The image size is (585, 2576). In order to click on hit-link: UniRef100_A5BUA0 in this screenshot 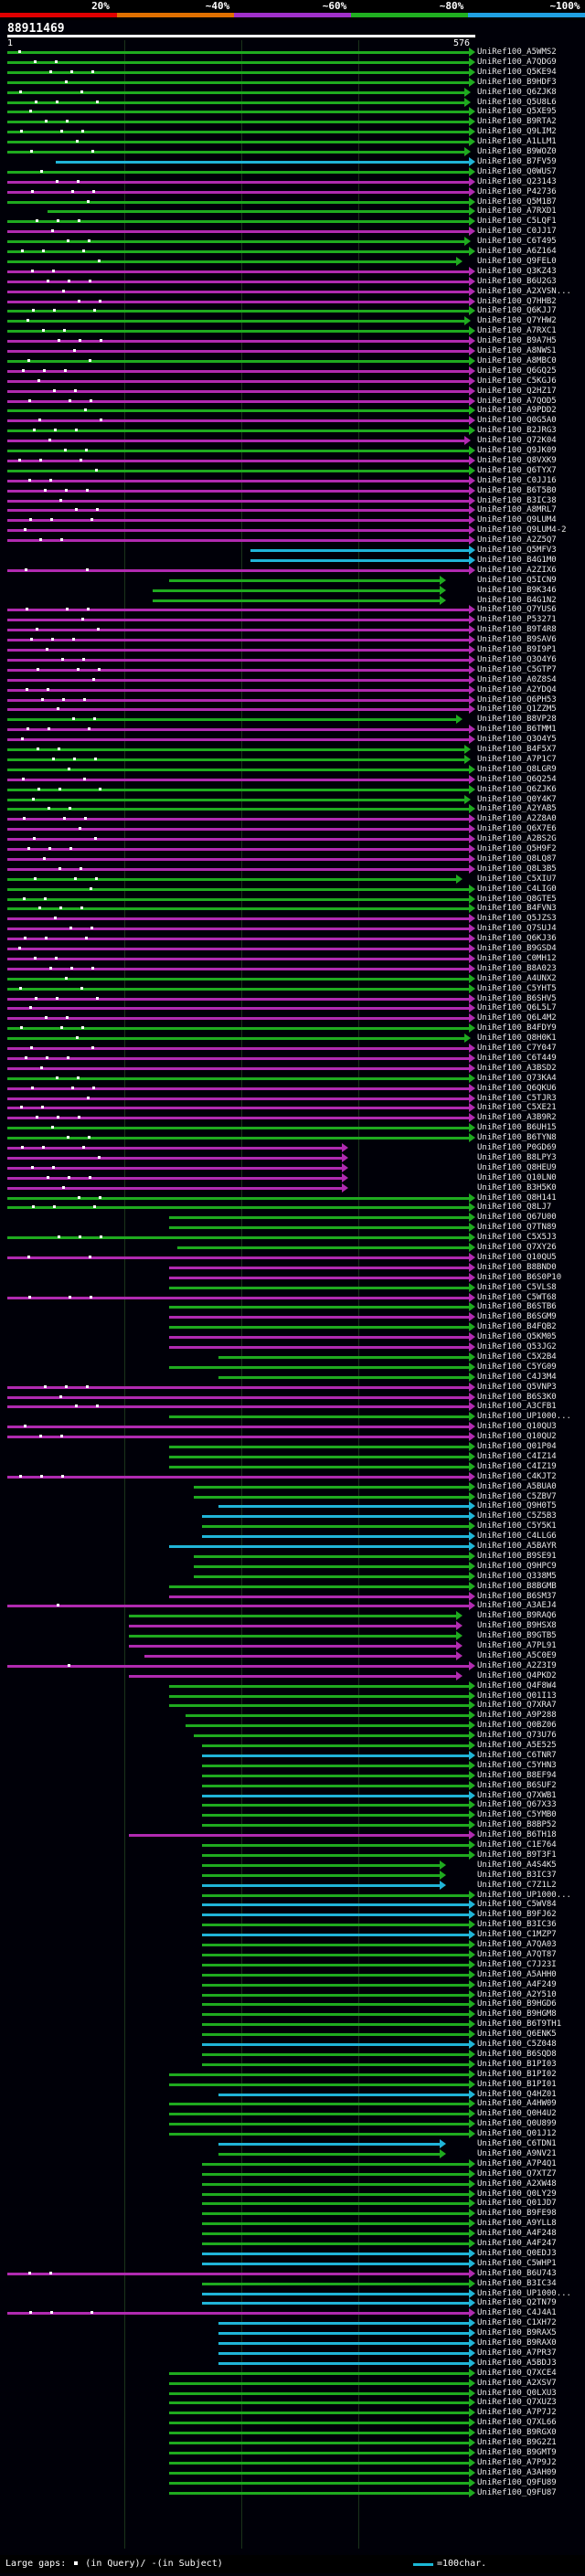, I will do `click(517, 1486)`.